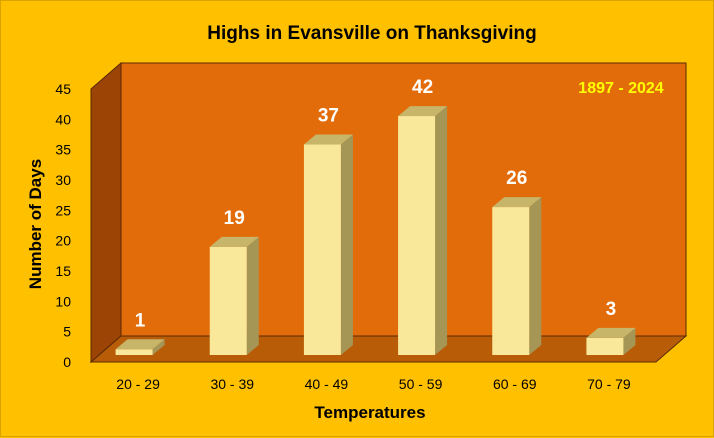 This screenshot has width=714, height=438. Describe the element at coordinates (232, 384) in the screenshot. I see `x-tick-label: 30 - 39` at that location.